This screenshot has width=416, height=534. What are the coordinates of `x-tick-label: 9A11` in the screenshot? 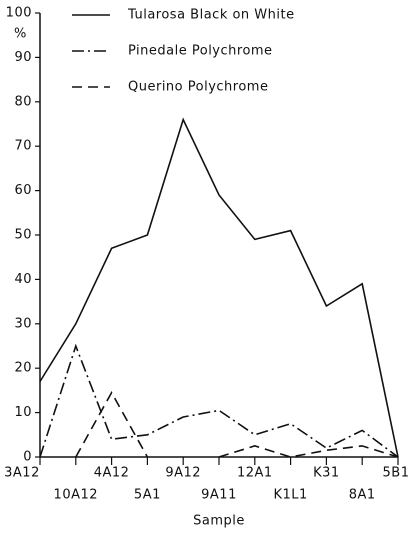 It's located at (219, 495).